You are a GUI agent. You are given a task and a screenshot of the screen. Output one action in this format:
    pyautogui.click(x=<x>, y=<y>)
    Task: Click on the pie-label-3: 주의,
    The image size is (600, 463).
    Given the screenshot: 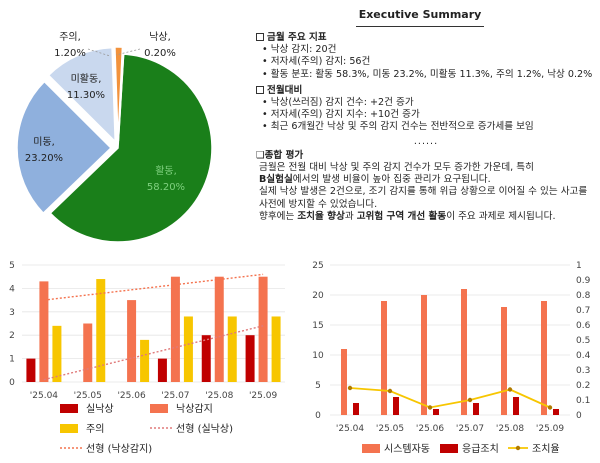 What is the action you would take?
    pyautogui.click(x=70, y=37)
    